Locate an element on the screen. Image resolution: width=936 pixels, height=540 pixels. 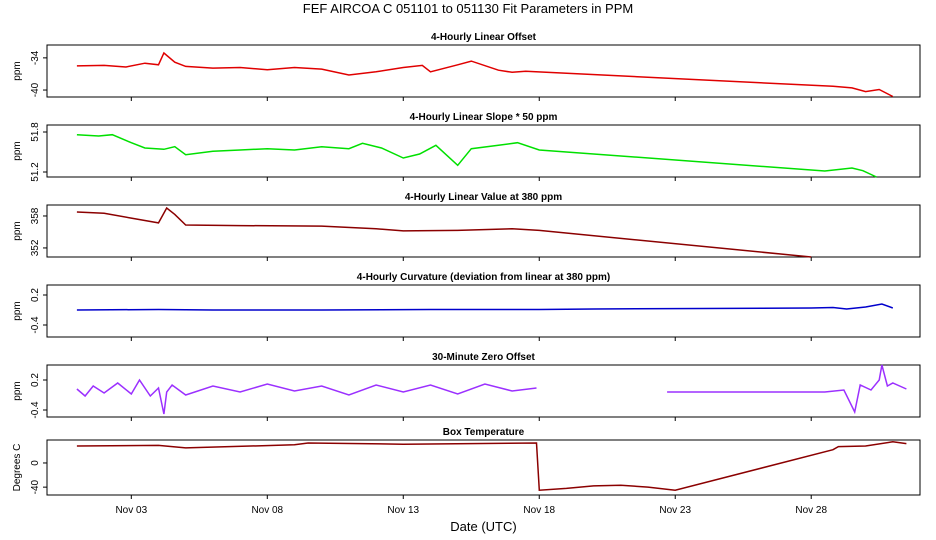
x-tick-label: Nov 08 is located at coordinates (267, 510).